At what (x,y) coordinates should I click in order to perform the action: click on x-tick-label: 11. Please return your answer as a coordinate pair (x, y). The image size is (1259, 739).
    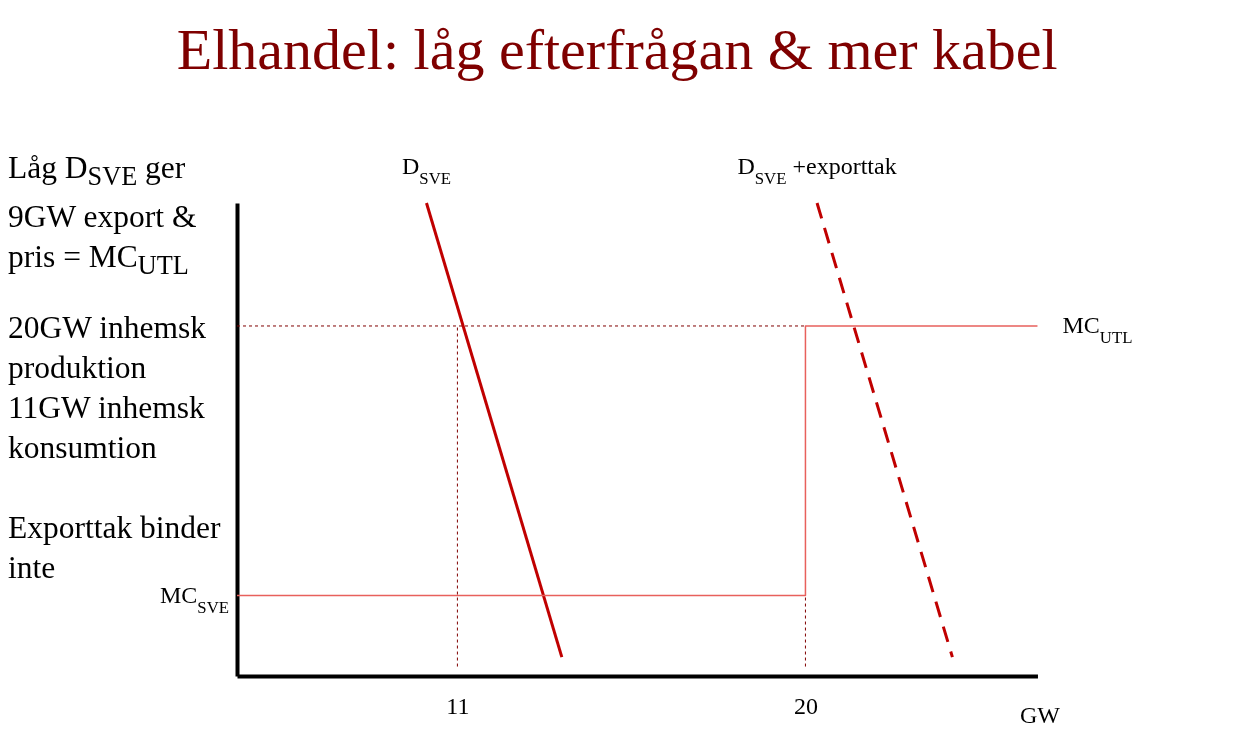
    Looking at the image, I should click on (458, 705).